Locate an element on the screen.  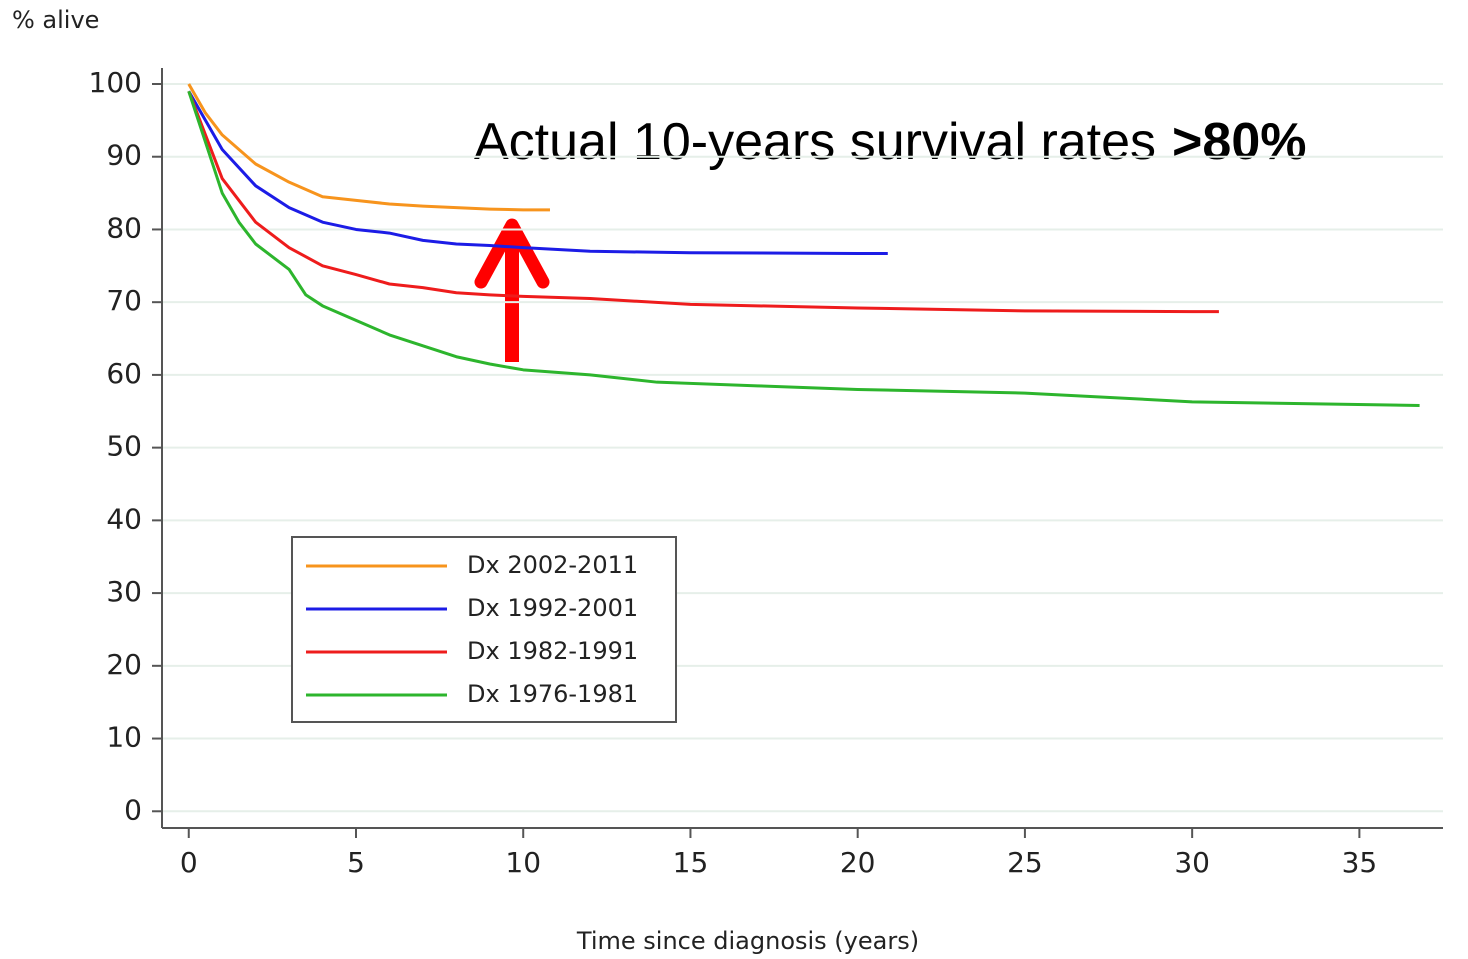
x-tick-label: 5 is located at coordinates (356, 862).